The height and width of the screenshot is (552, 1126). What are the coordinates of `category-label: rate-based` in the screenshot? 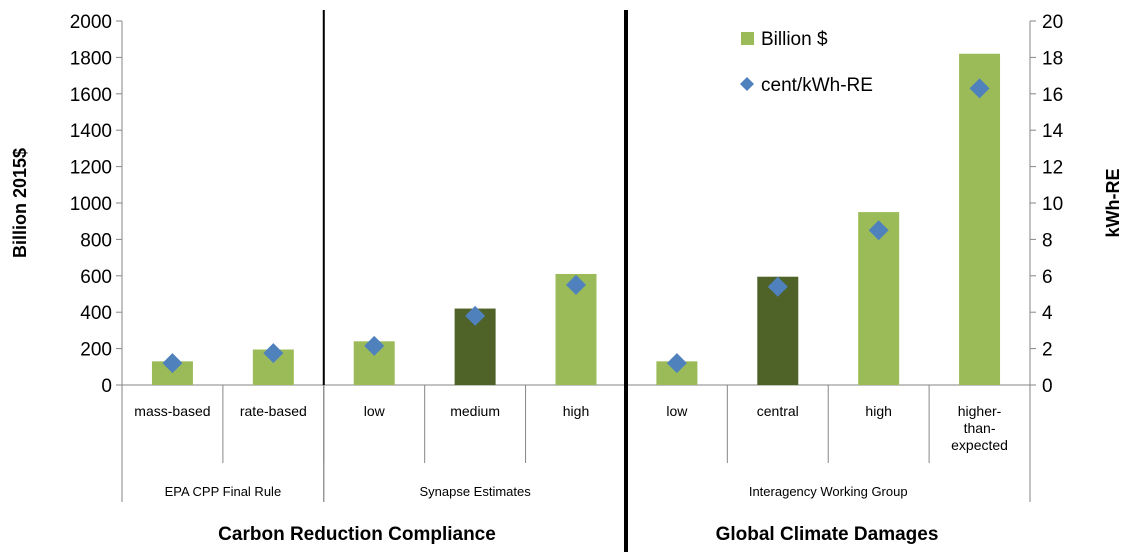 It's located at (273, 411).